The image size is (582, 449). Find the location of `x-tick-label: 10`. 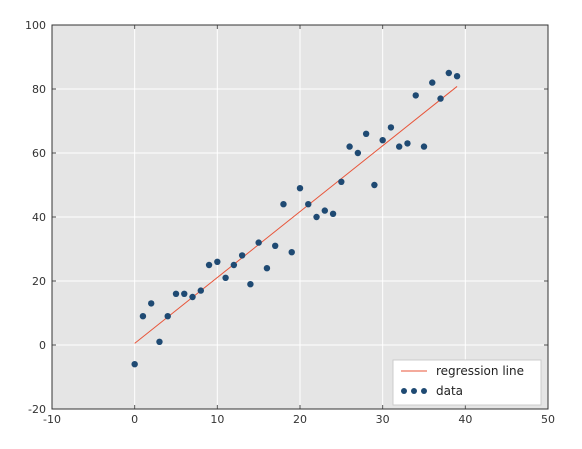

x-tick-label: 10 is located at coordinates (217, 419).